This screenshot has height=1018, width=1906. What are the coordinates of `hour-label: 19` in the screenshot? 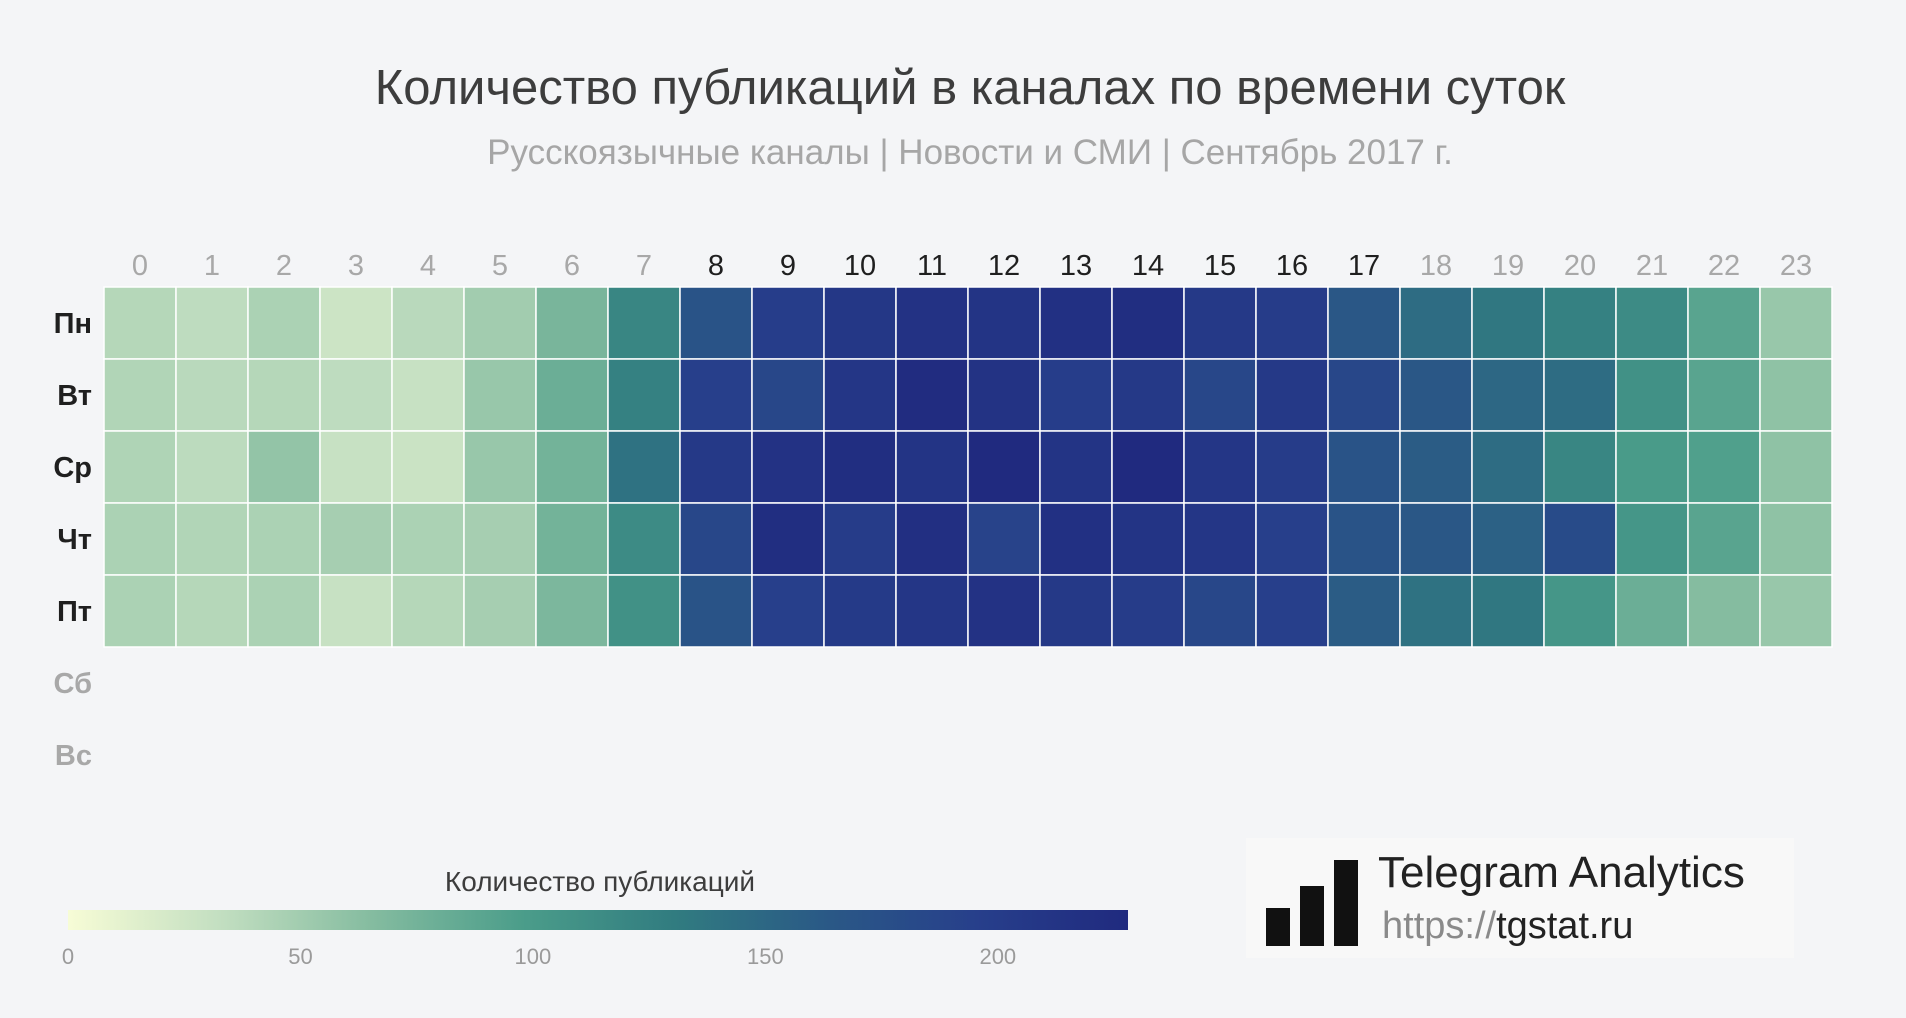 It's located at (1508, 266).